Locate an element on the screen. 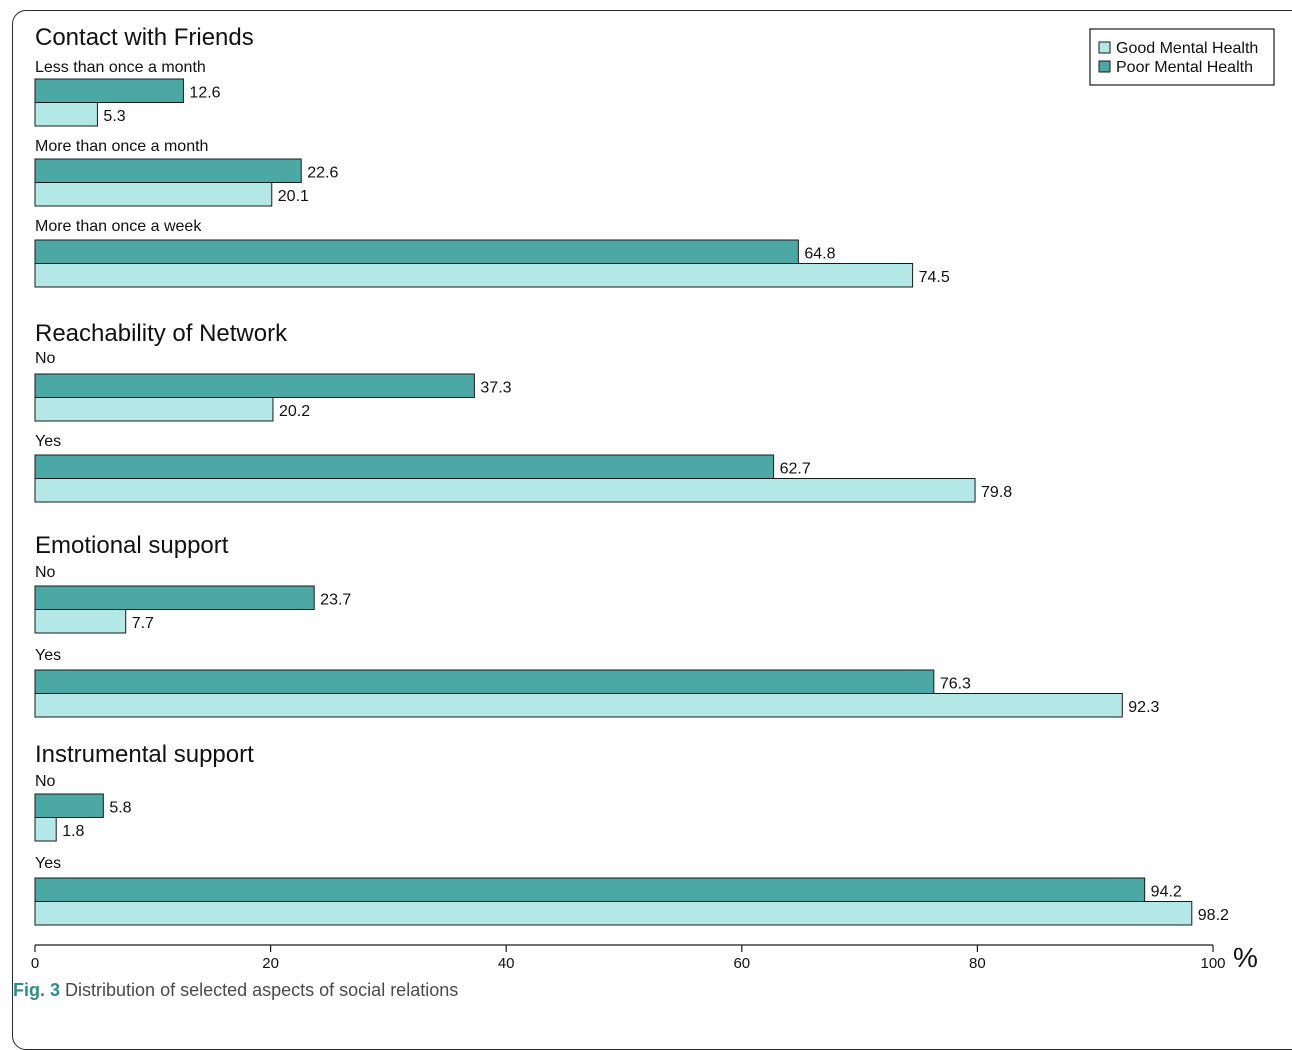 The width and height of the screenshot is (1292, 1050). bar-poor-reachability-of-network-no is located at coordinates (254, 385).